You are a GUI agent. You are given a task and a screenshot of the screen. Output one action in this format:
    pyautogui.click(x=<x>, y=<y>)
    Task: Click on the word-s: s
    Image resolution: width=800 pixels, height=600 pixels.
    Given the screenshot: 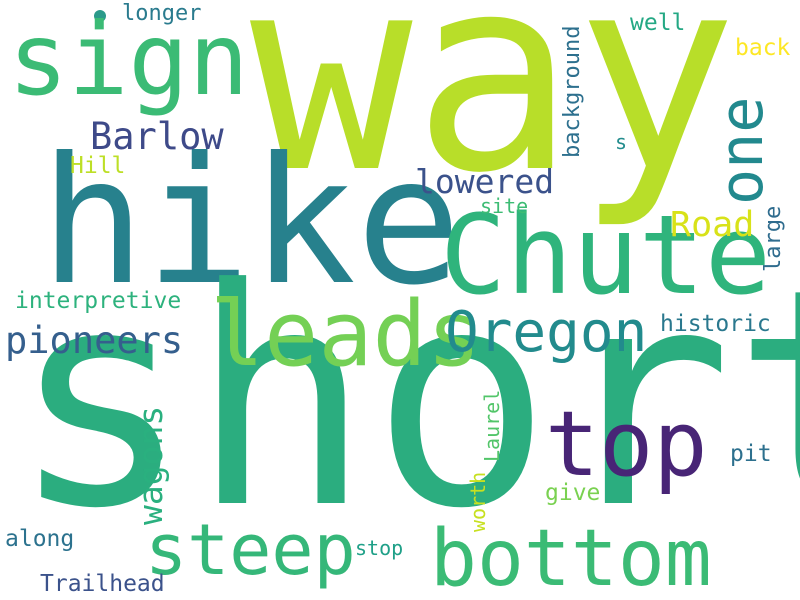 What is the action you would take?
    pyautogui.click(x=621, y=142)
    